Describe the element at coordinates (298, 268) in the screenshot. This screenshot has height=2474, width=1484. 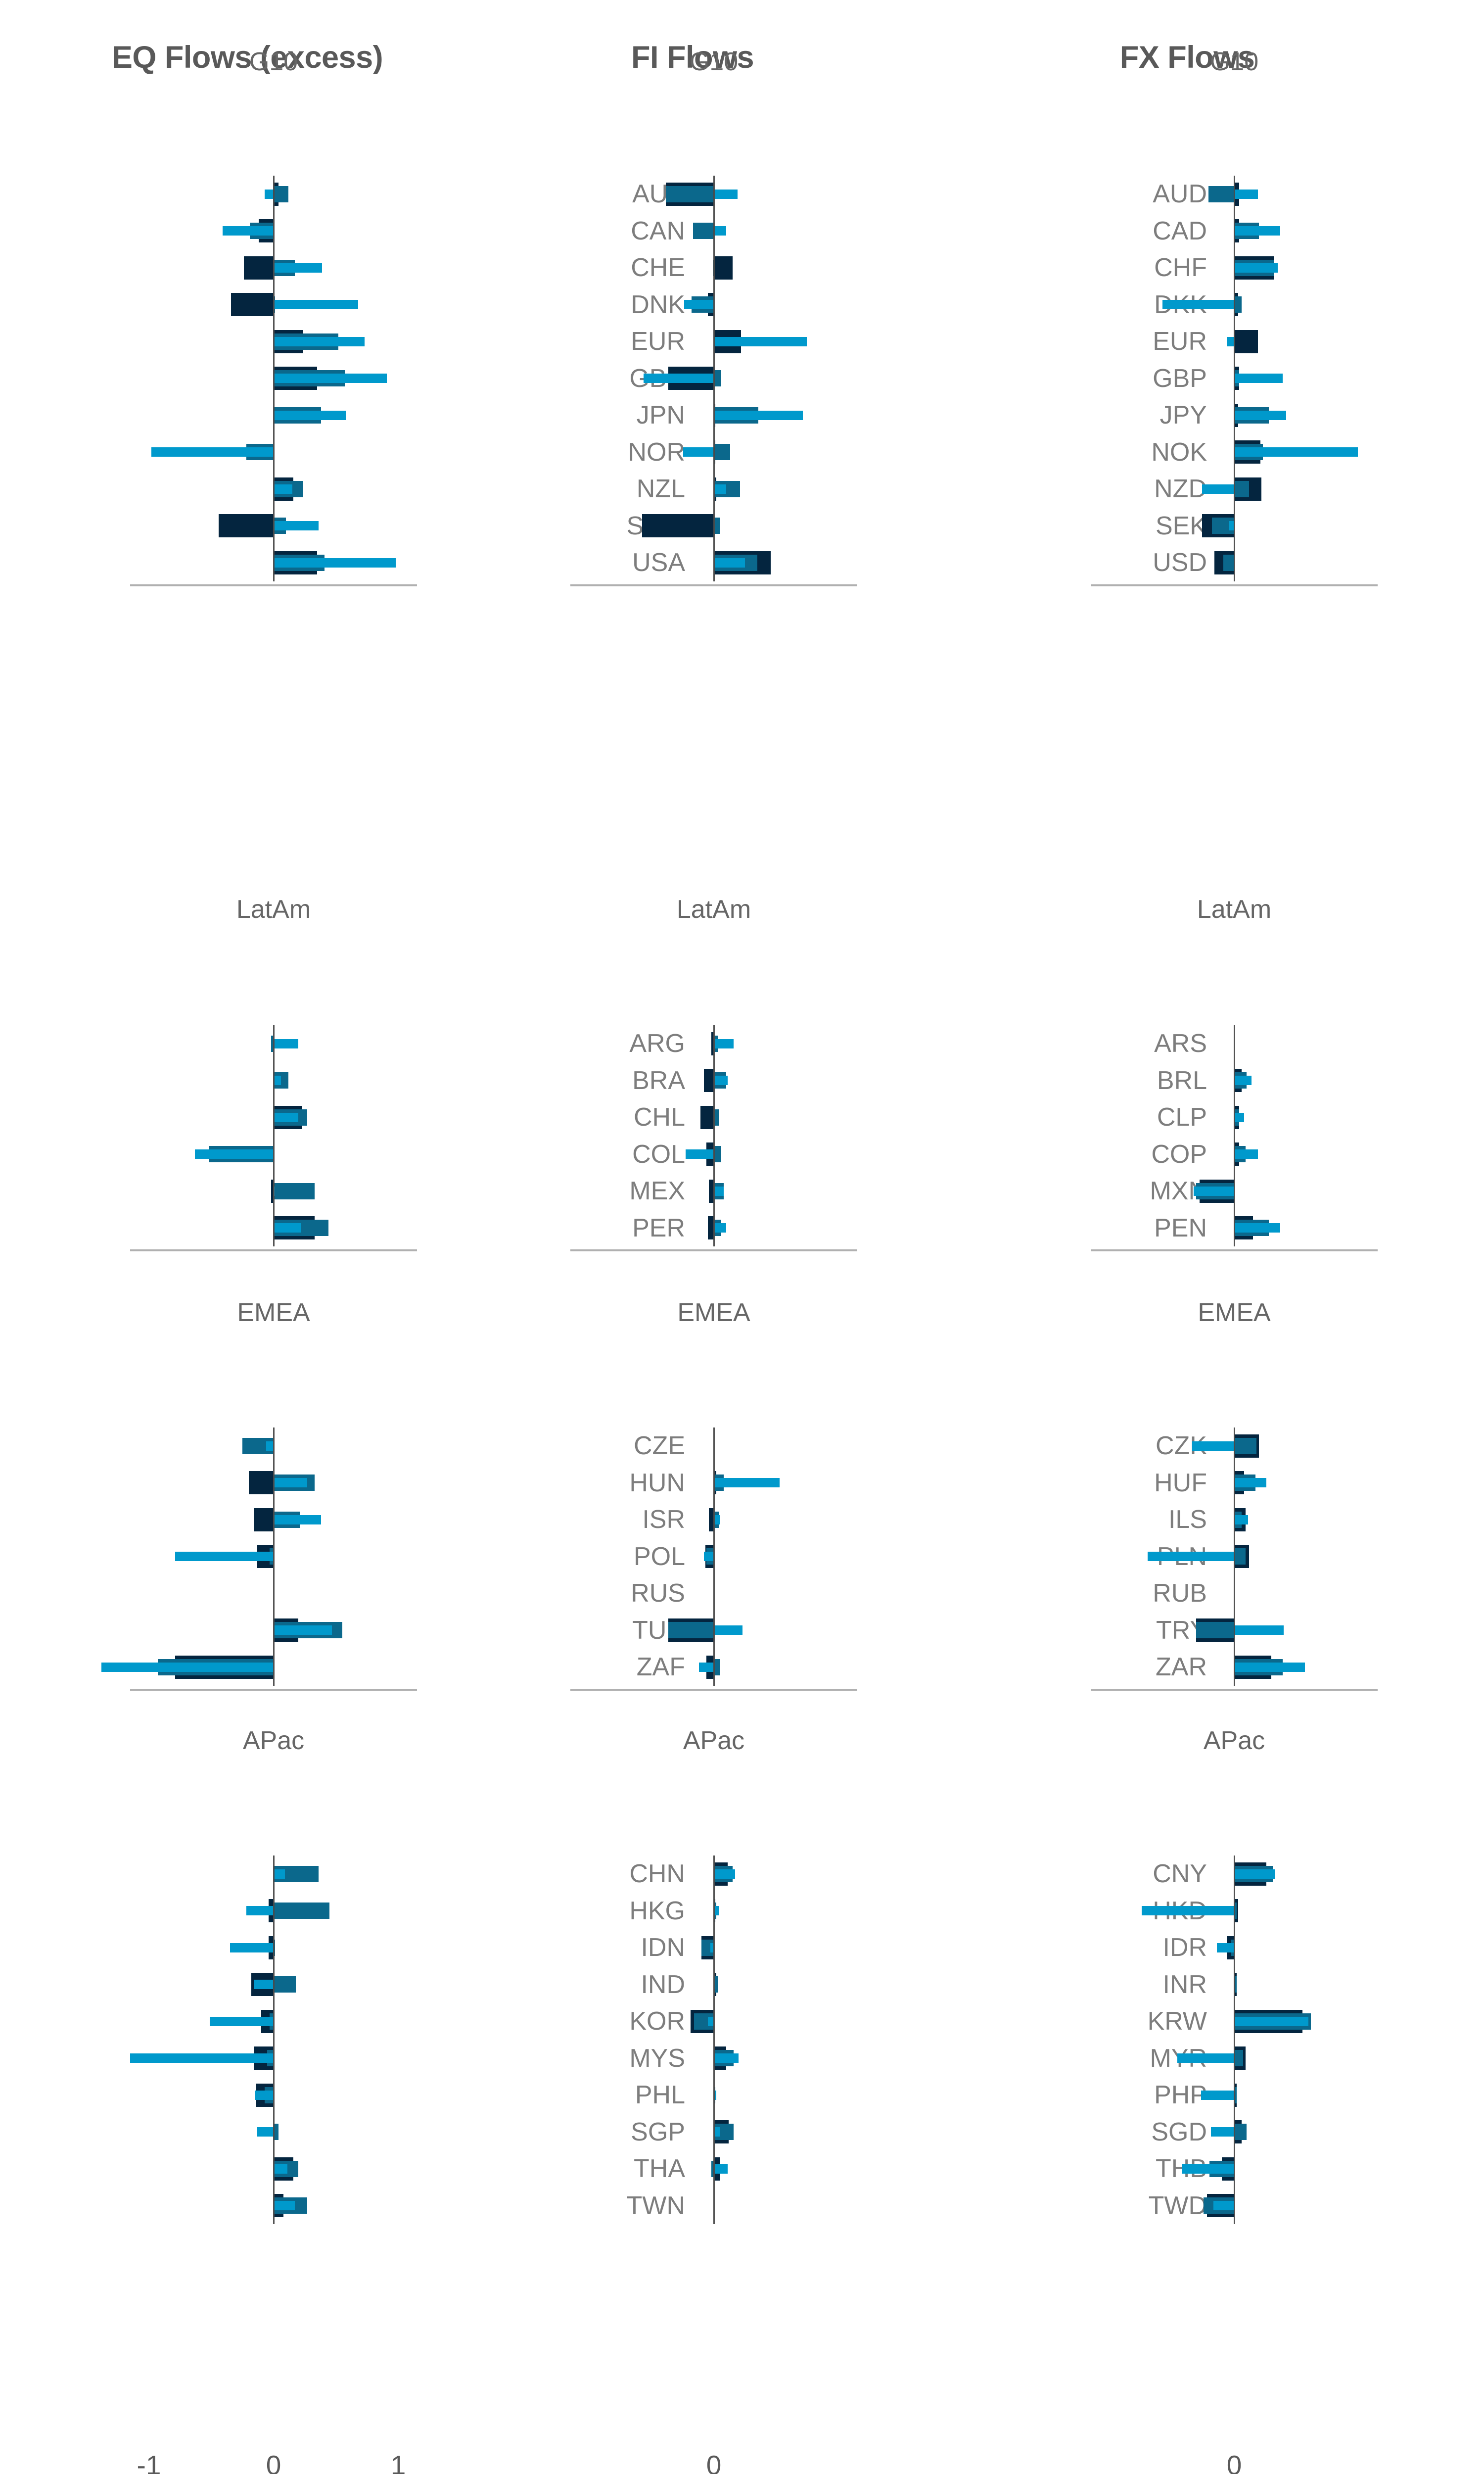
I see `bar-week-che` at that location.